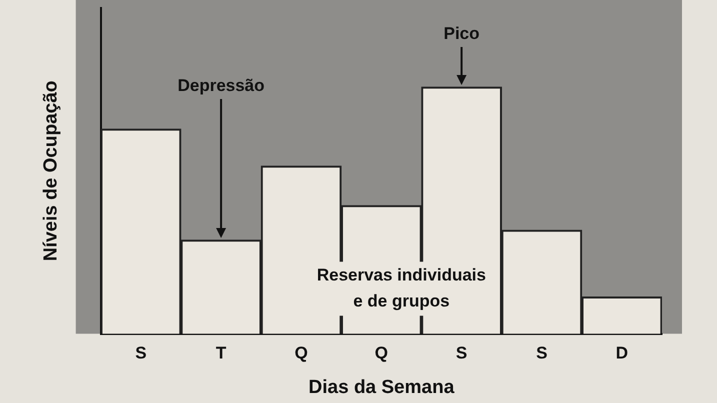 This screenshot has width=717, height=403. Describe the element at coordinates (622, 353) in the screenshot. I see `x-tick-label: D` at that location.